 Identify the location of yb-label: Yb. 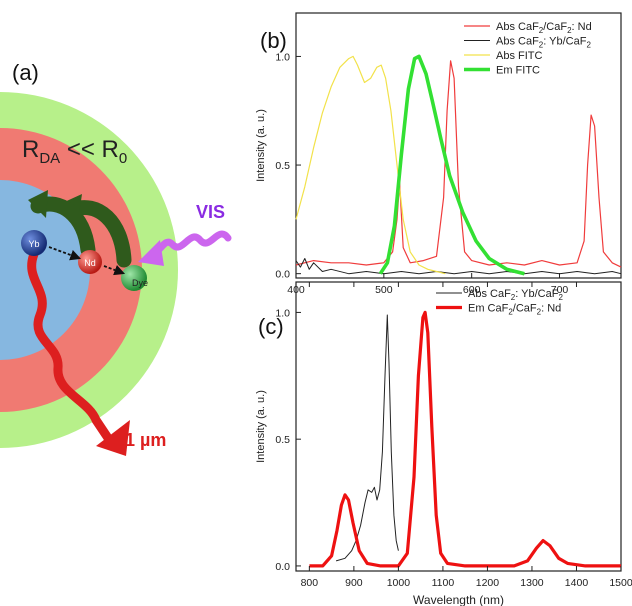
(33, 244).